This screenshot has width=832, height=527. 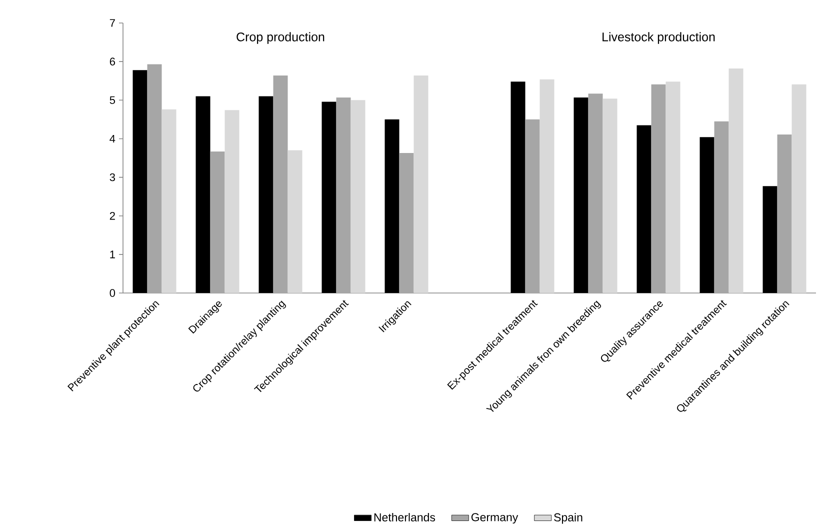 What do you see at coordinates (112, 216) in the screenshot?
I see `y-tick-label: 2` at bounding box center [112, 216].